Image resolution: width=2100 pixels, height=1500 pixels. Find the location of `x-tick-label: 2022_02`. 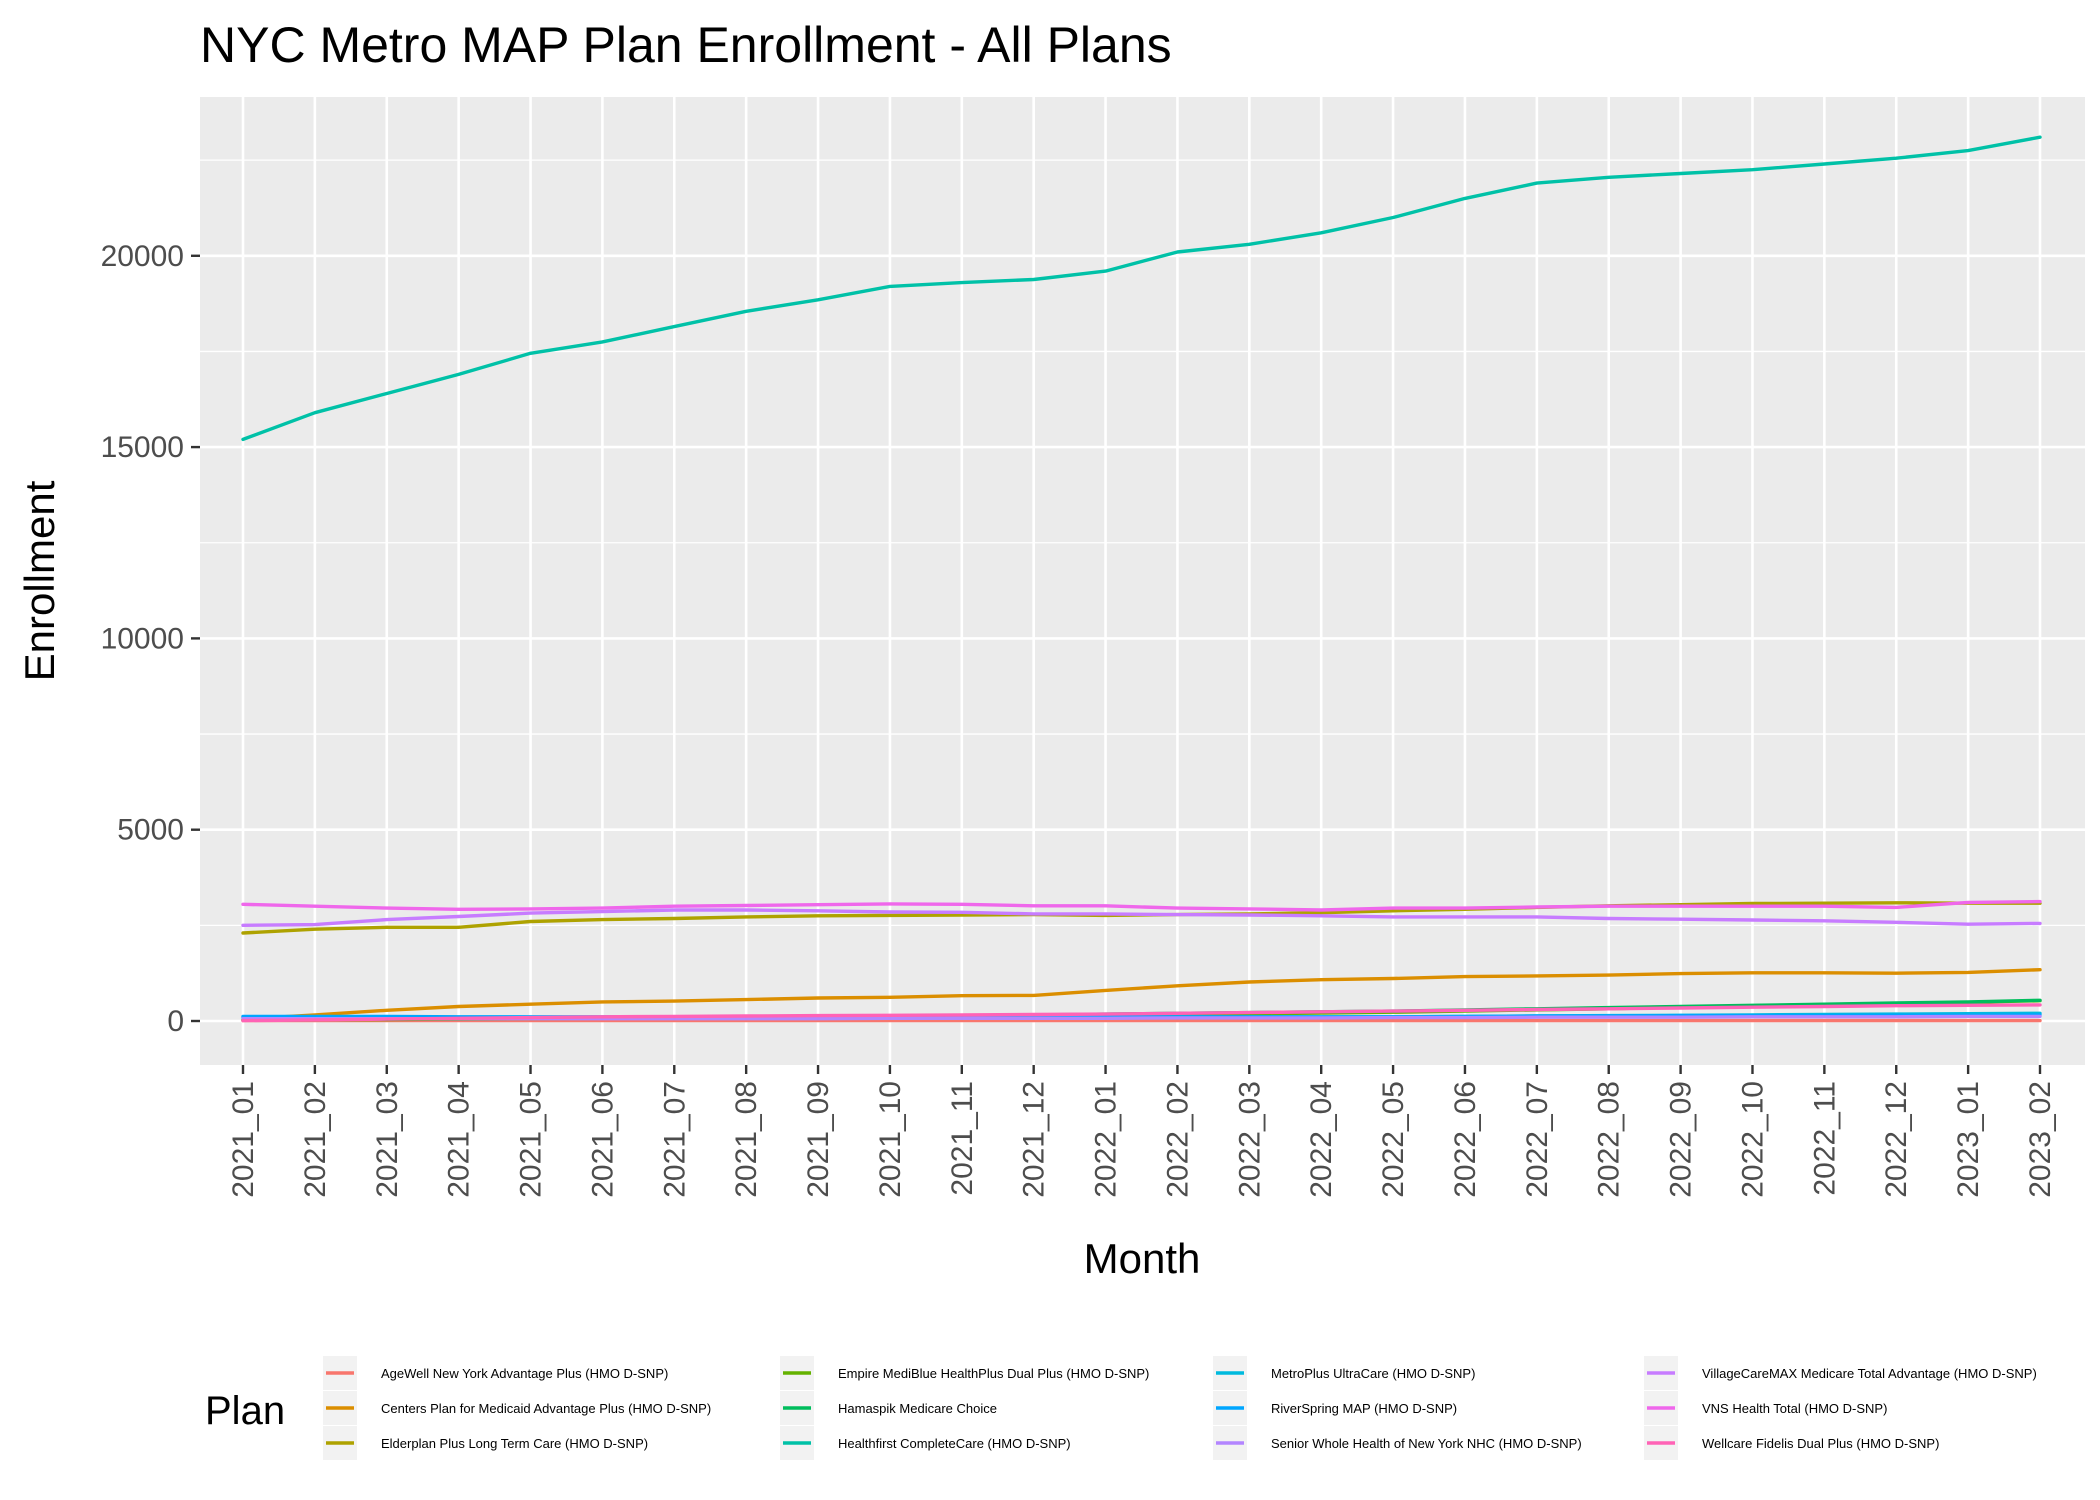

x-tick-label: 2022_02 is located at coordinates (1177, 1139).